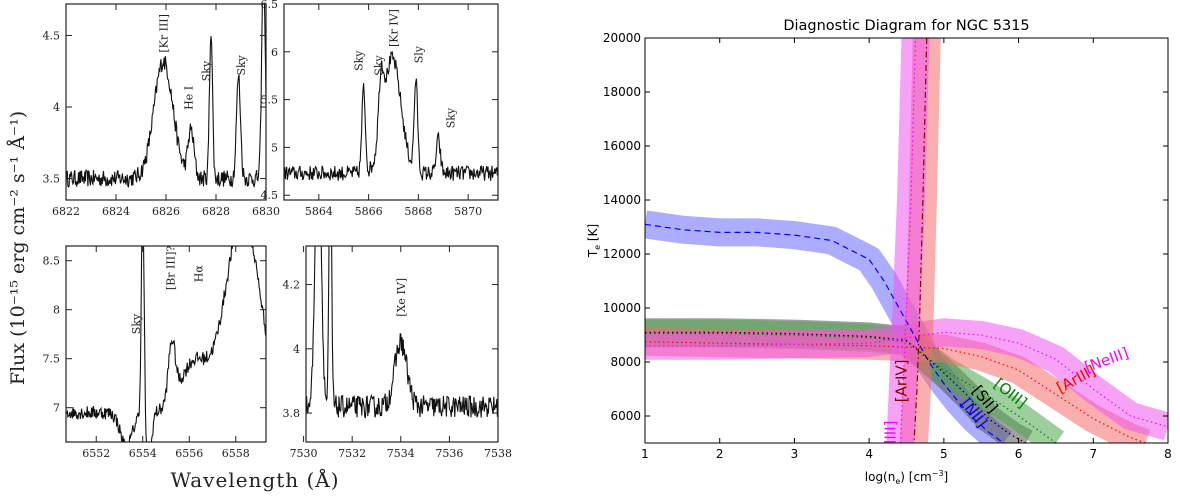  Describe the element at coordinates (52, 359) in the screenshot. I see `y-tick-label: 7.5` at that location.